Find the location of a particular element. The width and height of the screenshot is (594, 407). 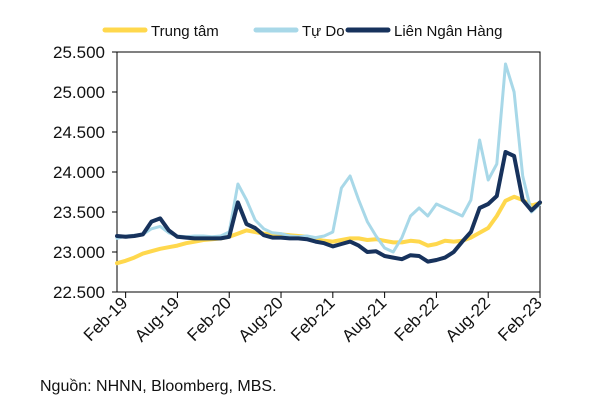

y-tick-label: 24.000 is located at coordinates (79, 172).